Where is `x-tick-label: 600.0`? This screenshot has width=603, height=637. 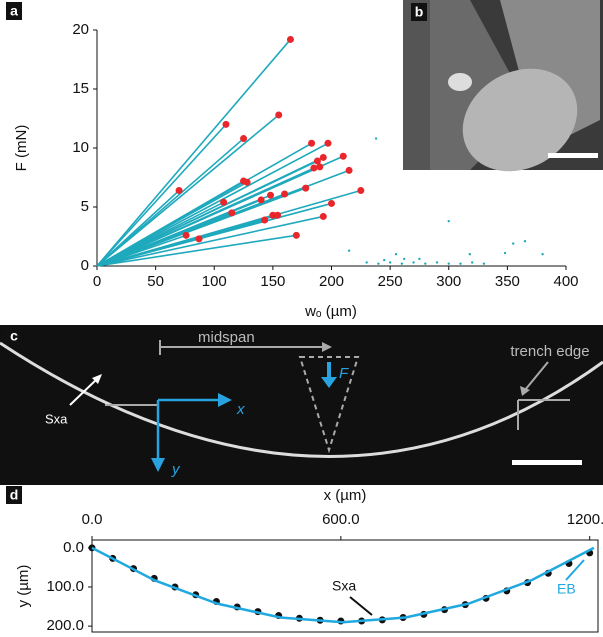
x-tick-label: 600.0 is located at coordinates (341, 519).